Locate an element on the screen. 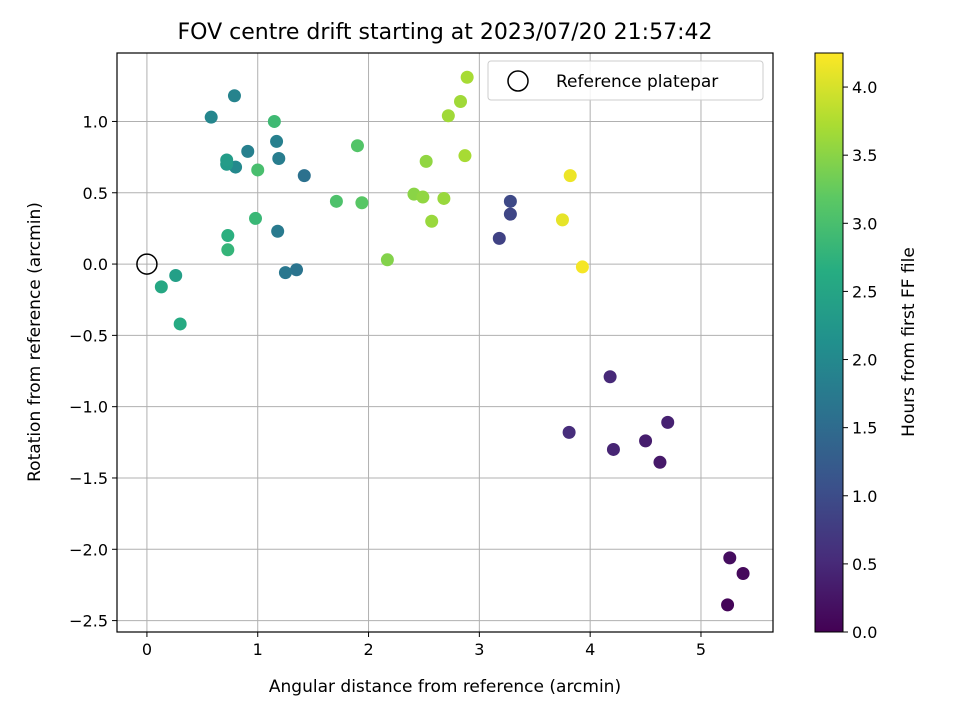 The width and height of the screenshot is (960, 720). y-tick-label: −2.5 is located at coordinates (88, 621).